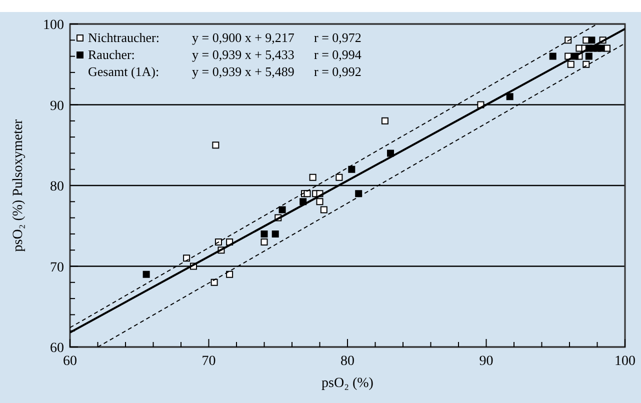 The width and height of the screenshot is (641, 403). Describe the element at coordinates (18, 185) in the screenshot. I see `y-axis-title: psO₂ (%) Pulsoxymeter` at that location.